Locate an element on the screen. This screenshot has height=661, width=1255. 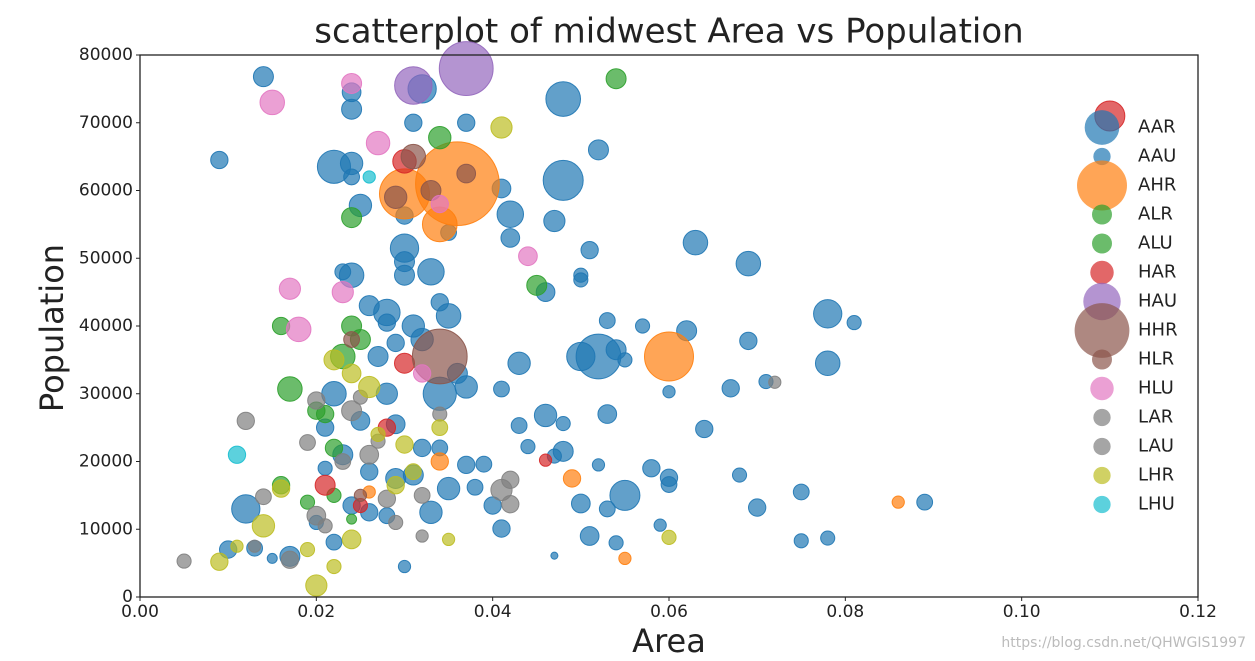
x-tick-label: 0.12 is located at coordinates (1198, 612).